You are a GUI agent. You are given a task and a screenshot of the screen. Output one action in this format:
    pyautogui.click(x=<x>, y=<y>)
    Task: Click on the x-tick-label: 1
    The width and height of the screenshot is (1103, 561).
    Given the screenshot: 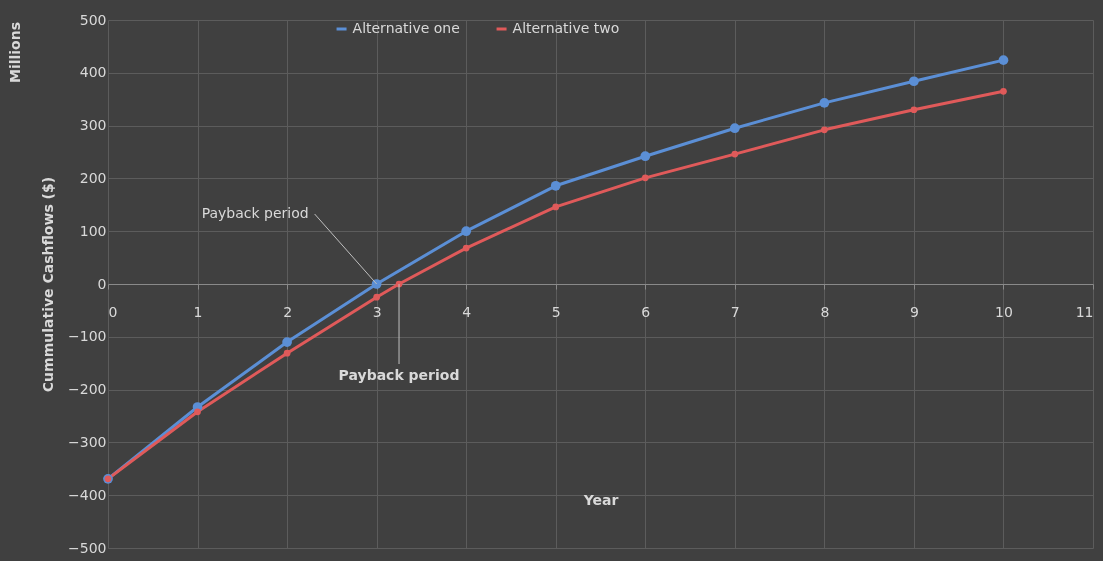 What is the action you would take?
    pyautogui.click(x=198, y=311)
    